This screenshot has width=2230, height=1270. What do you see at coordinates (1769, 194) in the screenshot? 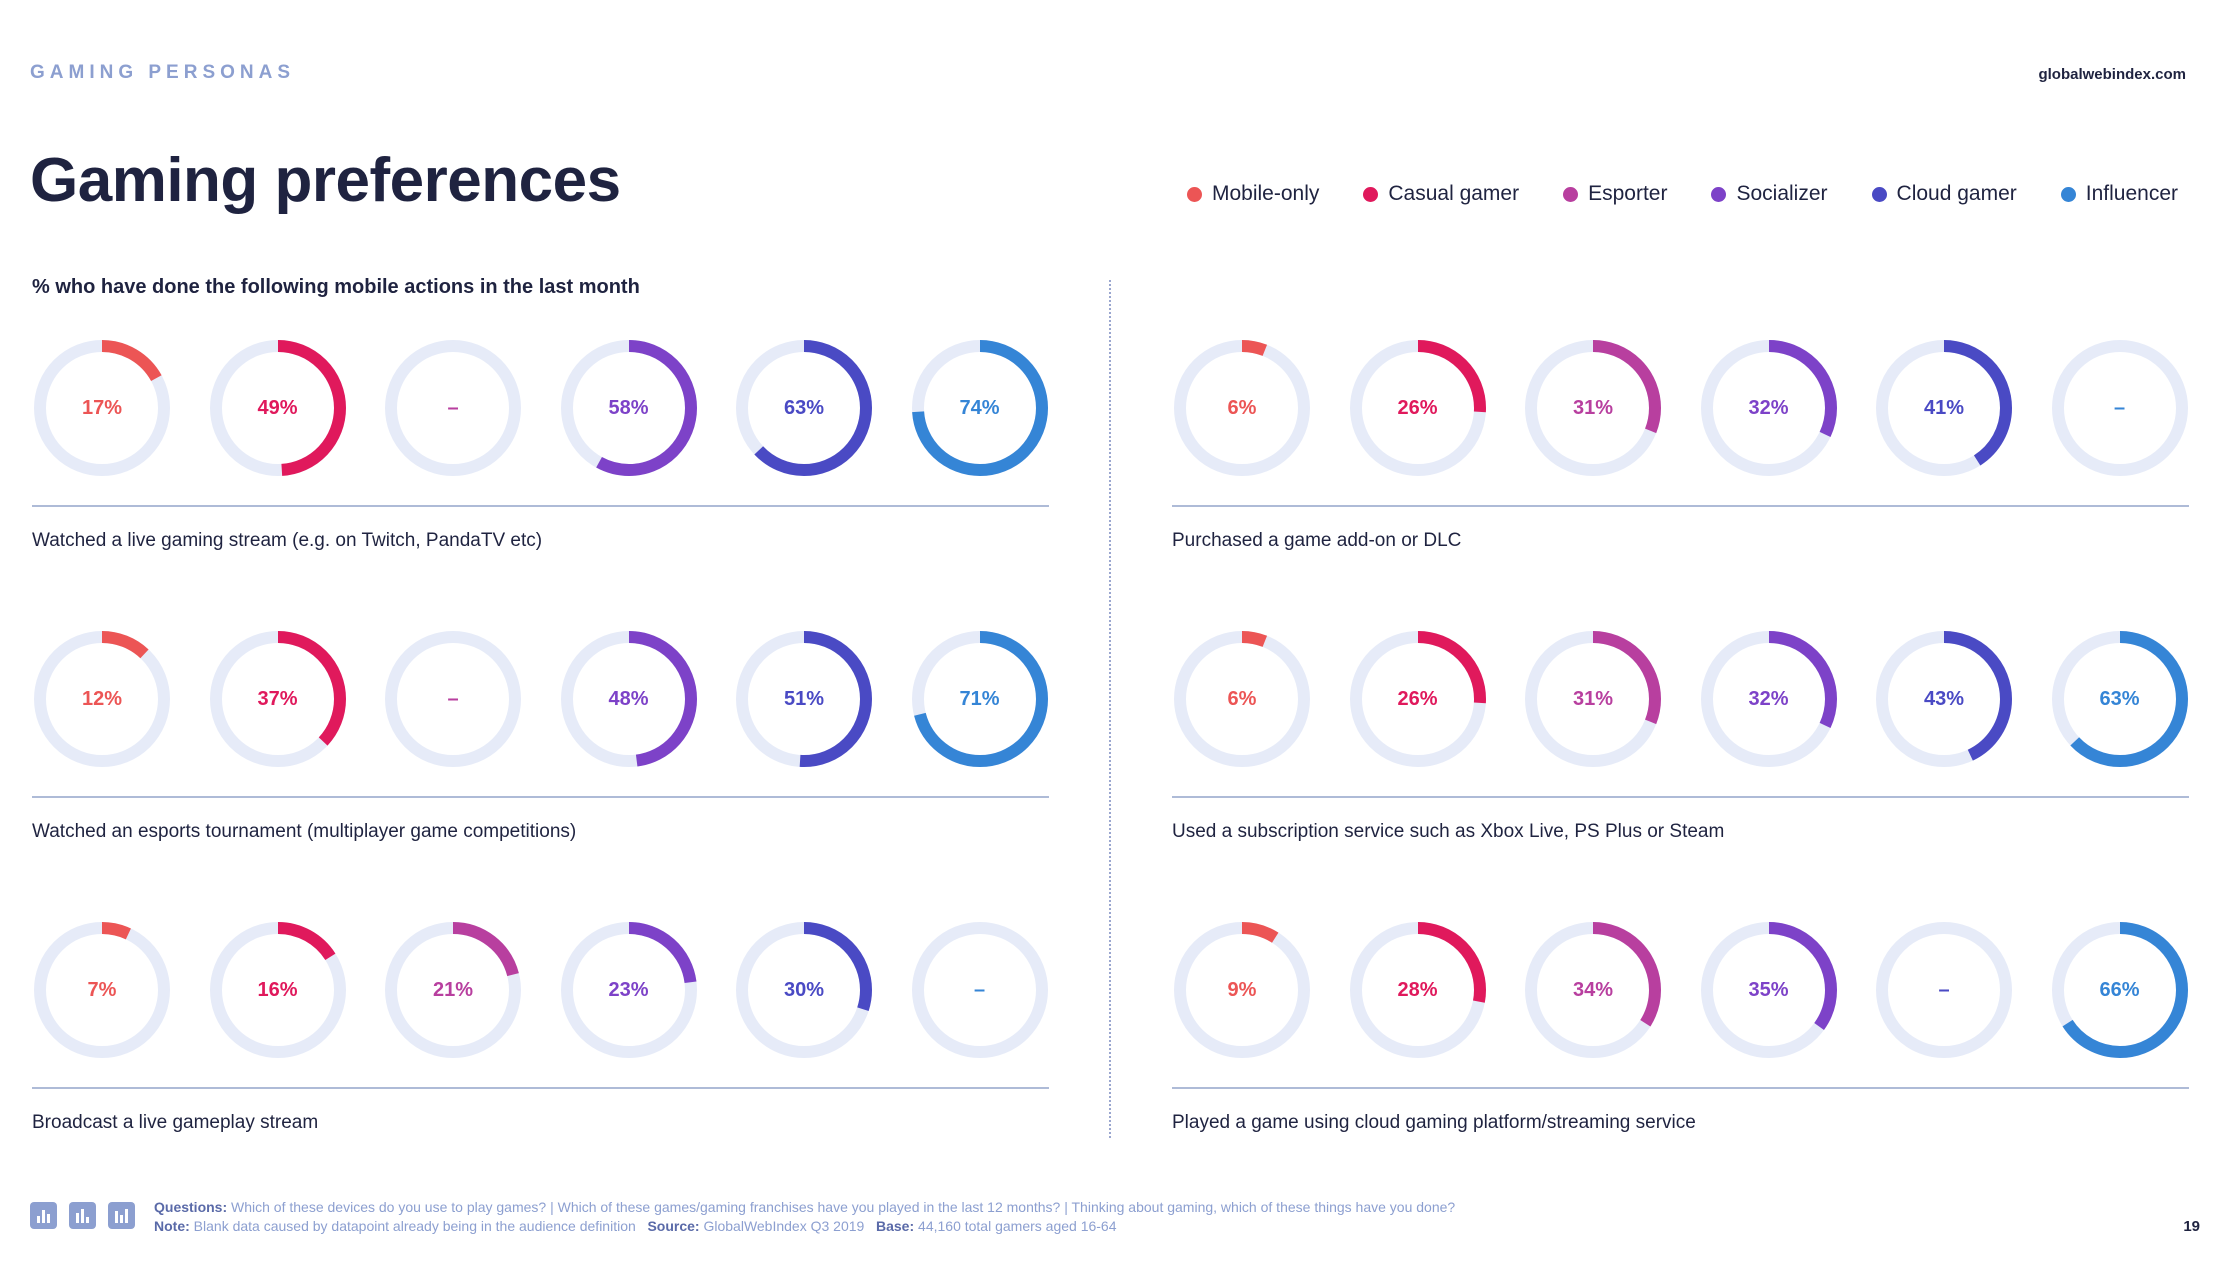
I see `legend-item: Socializer` at bounding box center [1769, 194].